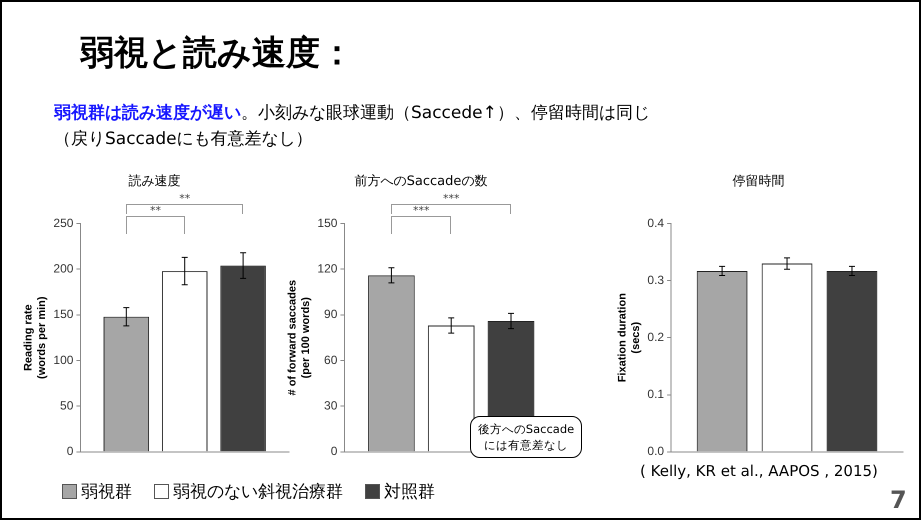 This screenshot has width=921, height=520. I want to click on text: 弱視と読み速度：, so click(217, 53).